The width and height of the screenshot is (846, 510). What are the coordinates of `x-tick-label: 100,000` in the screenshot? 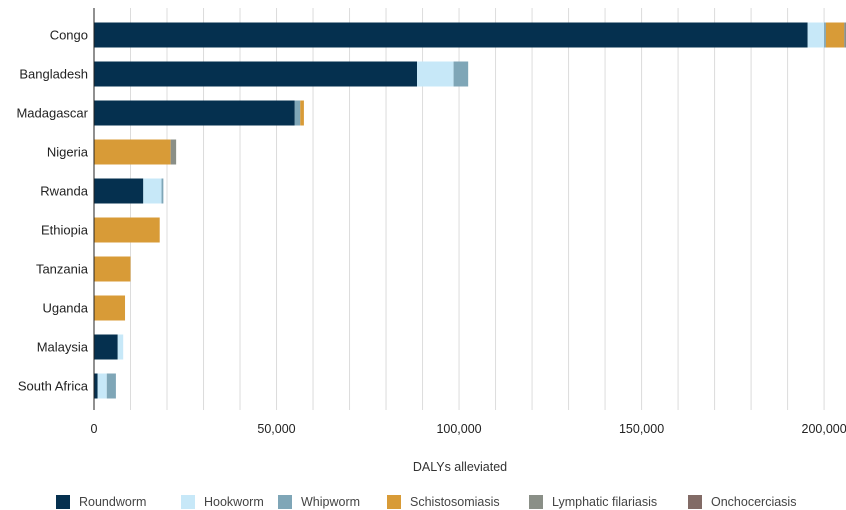 It's located at (458, 429).